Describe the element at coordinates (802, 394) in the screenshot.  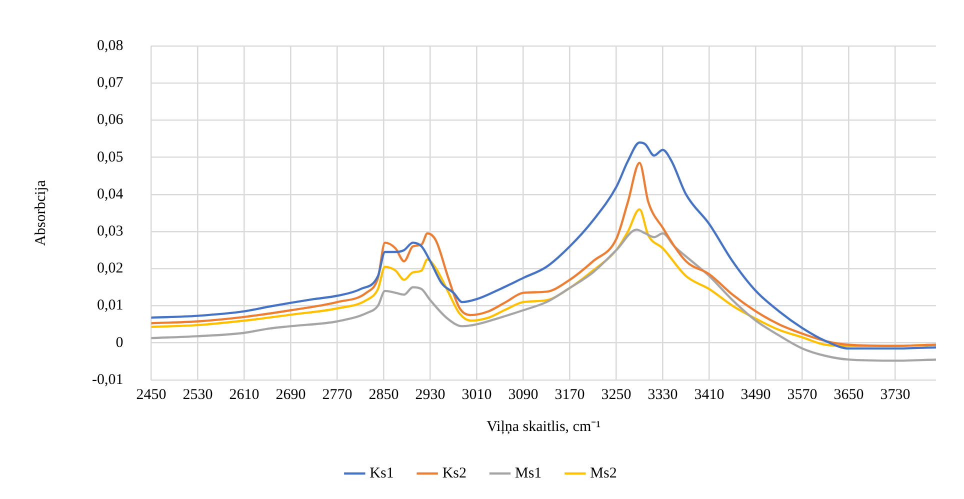
I see `x-tick-label: 3570` at that location.